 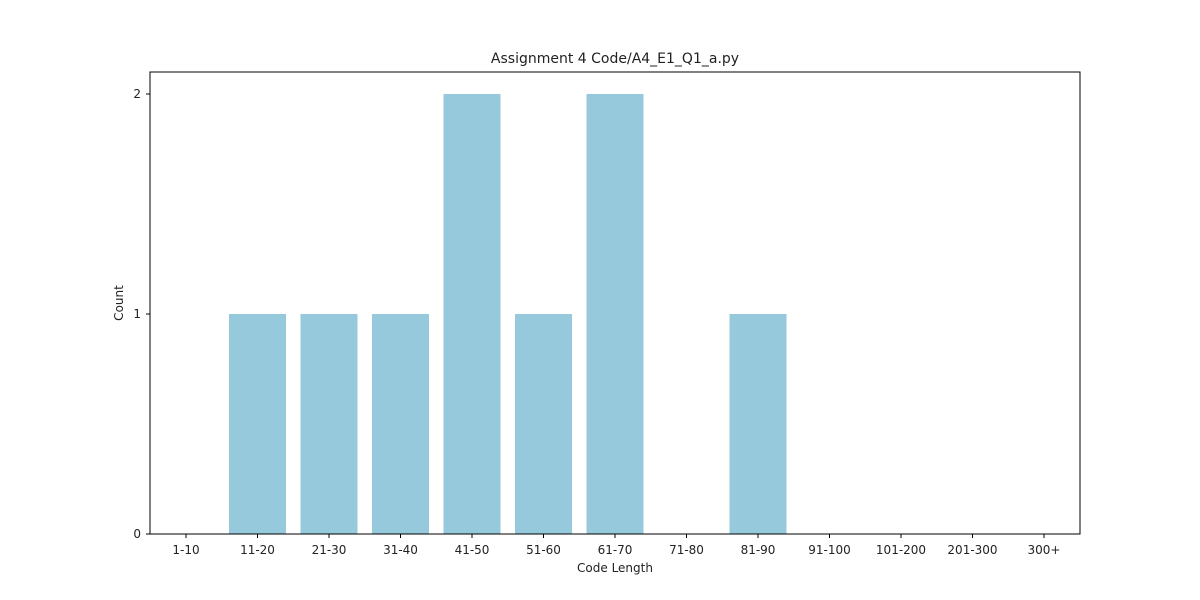 I want to click on x-tick-label: 201-300, so click(x=972, y=550).